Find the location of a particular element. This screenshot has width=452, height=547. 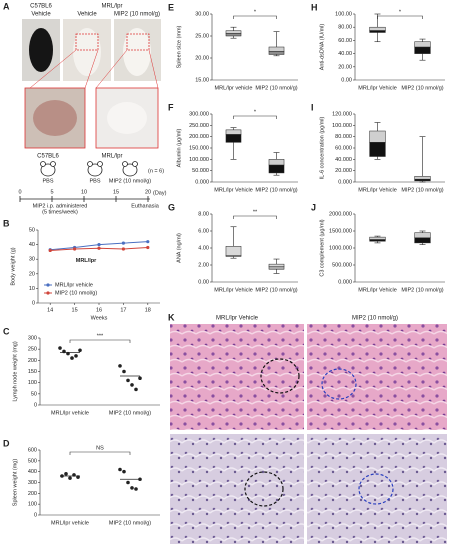

y-tick-label: 4.00 is located at coordinates (203, 248).